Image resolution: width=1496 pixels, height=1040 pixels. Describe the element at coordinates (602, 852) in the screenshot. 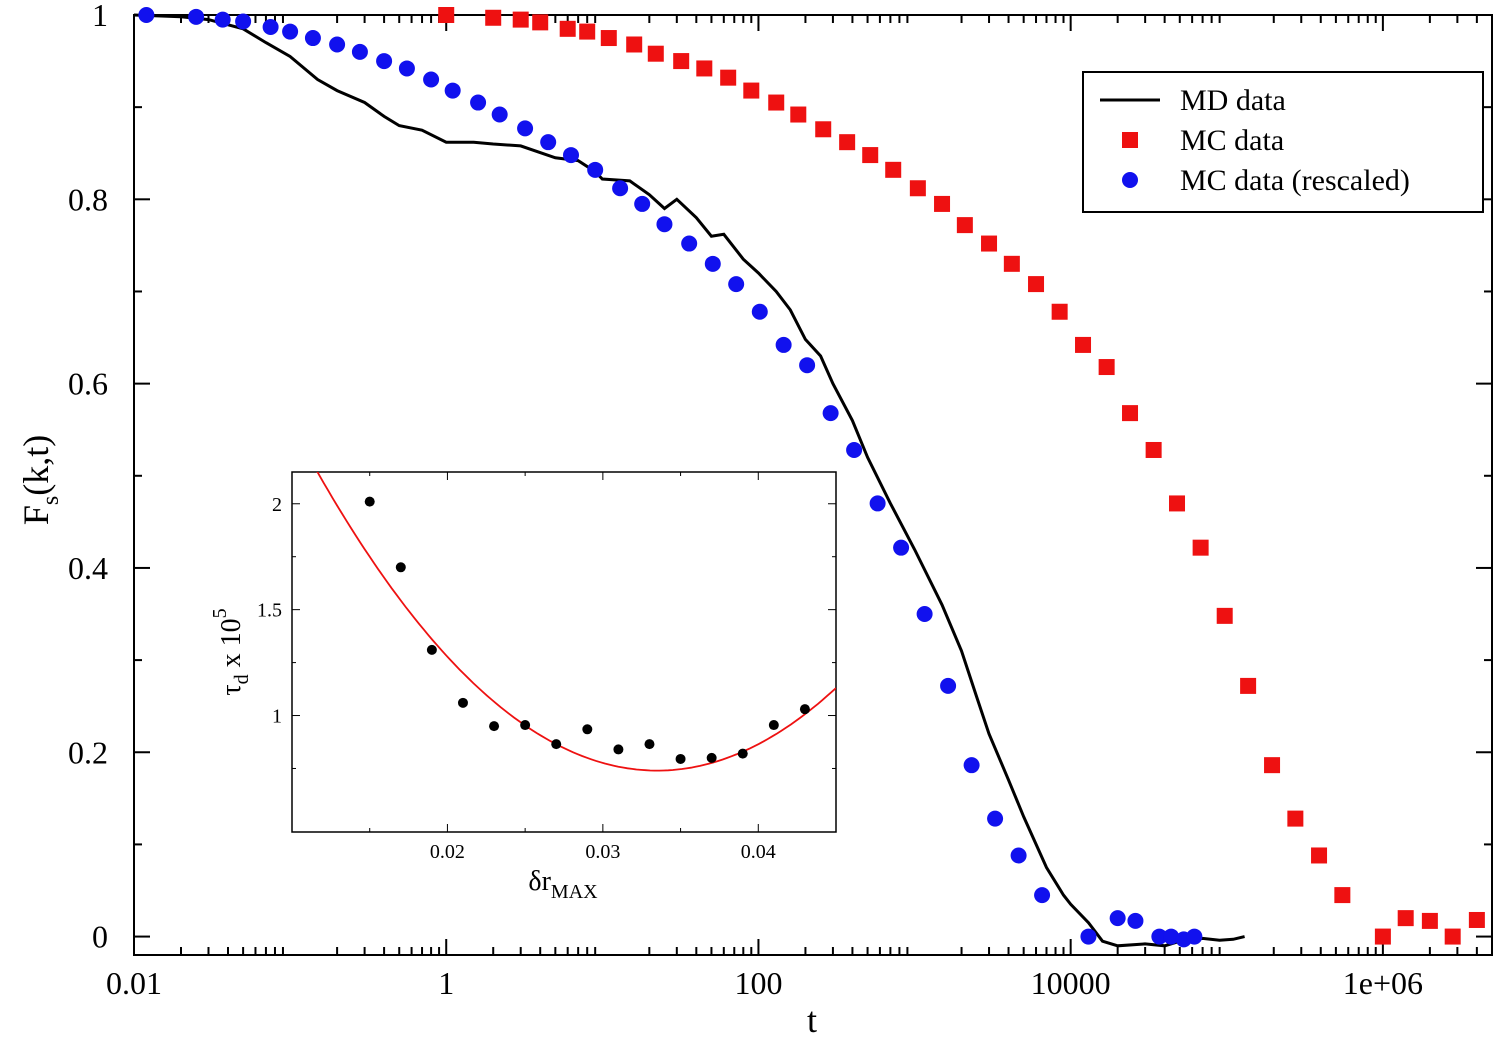

I see `inset-x-tick-label: 0.03` at that location.